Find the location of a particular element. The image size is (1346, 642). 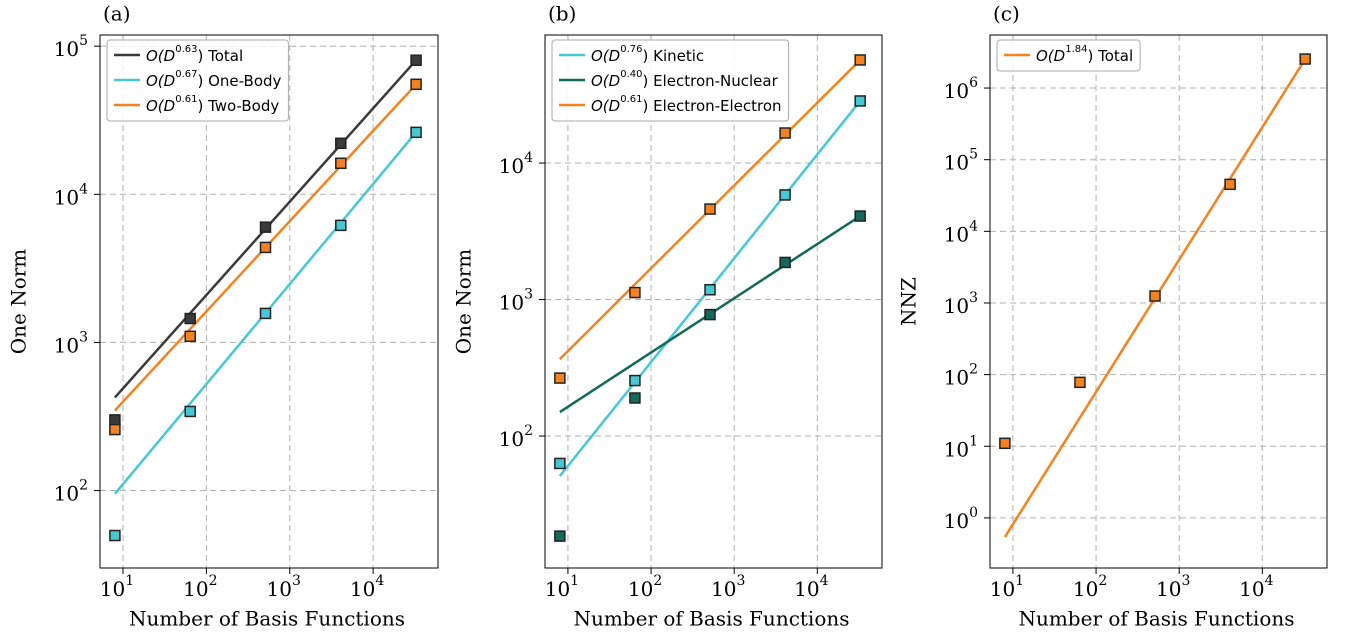

y-tick-label: 10⁶ is located at coordinates (961, 89).